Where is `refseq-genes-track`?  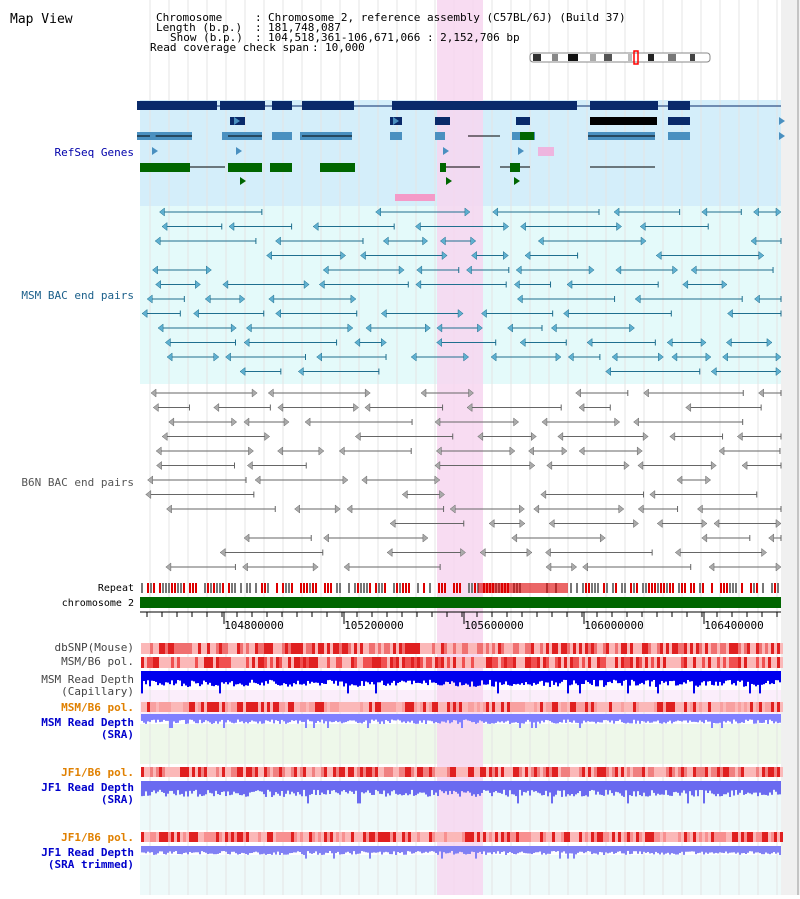 refseq-genes-track is located at coordinates (461, 151).